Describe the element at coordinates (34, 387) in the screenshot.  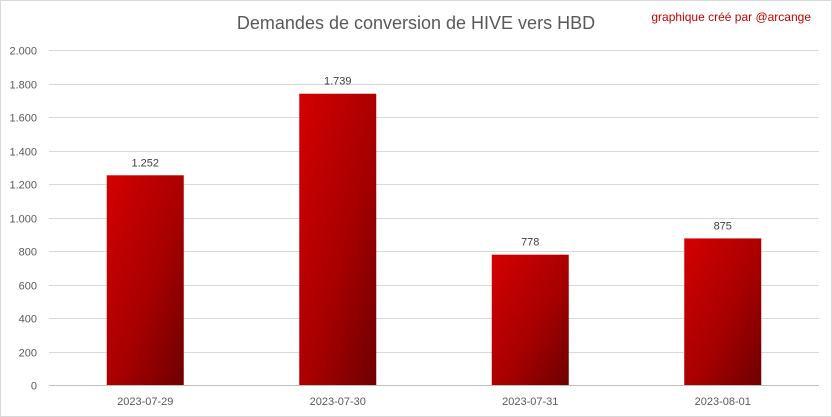
I see `y-tick-label: 0` at that location.